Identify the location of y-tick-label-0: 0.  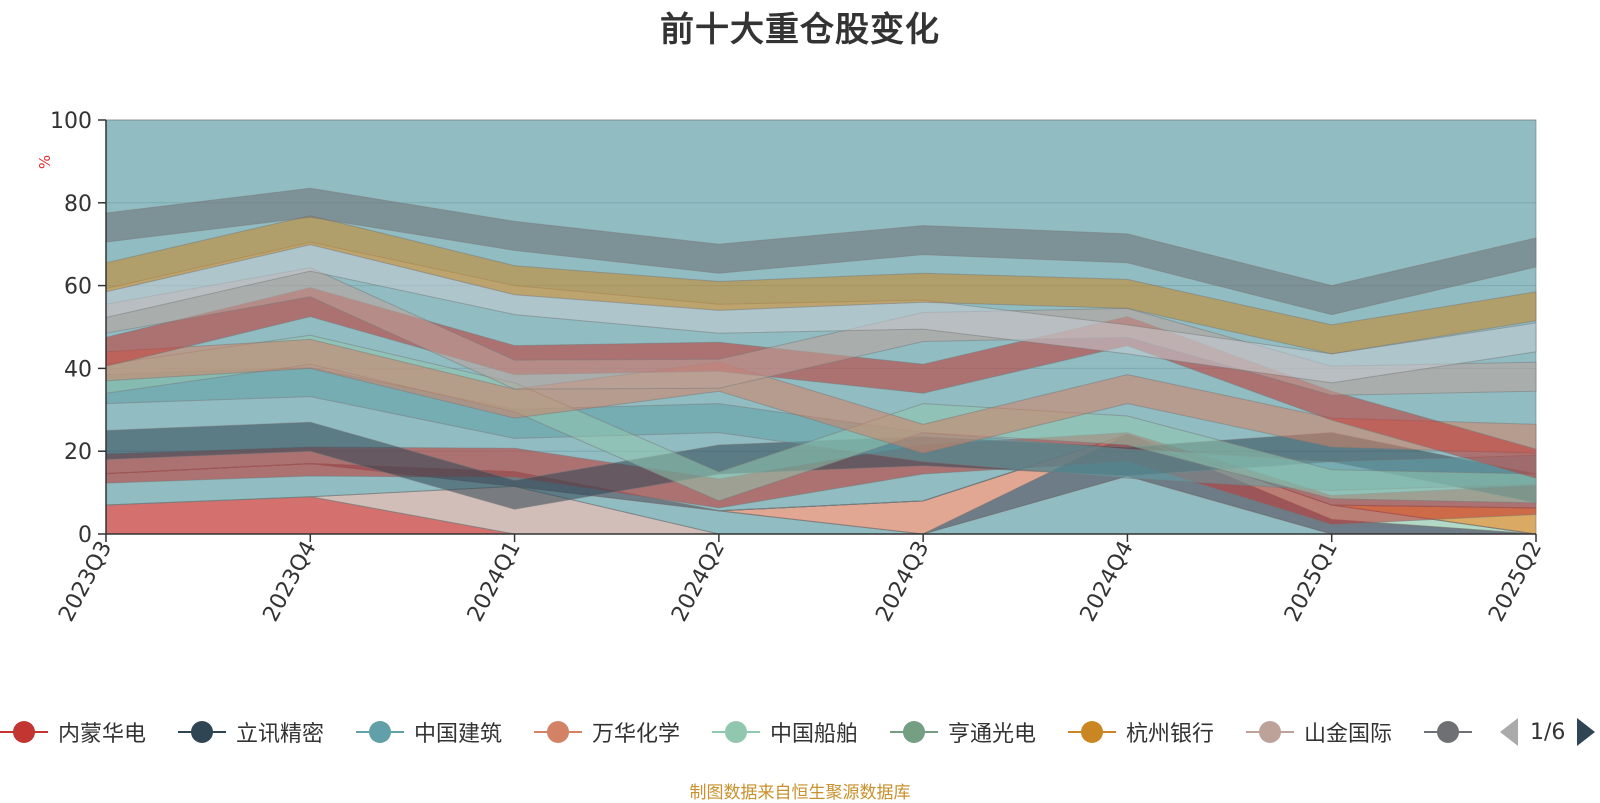
(85, 535).